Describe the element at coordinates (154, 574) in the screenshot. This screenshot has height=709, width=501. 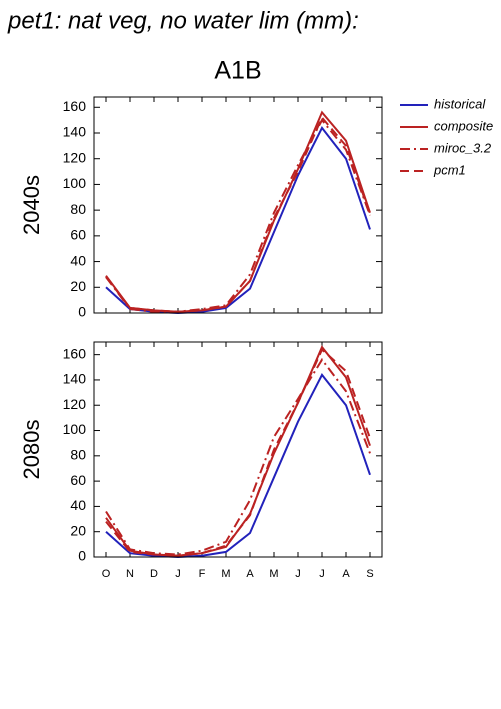
I see `x-tick-label: D` at that location.